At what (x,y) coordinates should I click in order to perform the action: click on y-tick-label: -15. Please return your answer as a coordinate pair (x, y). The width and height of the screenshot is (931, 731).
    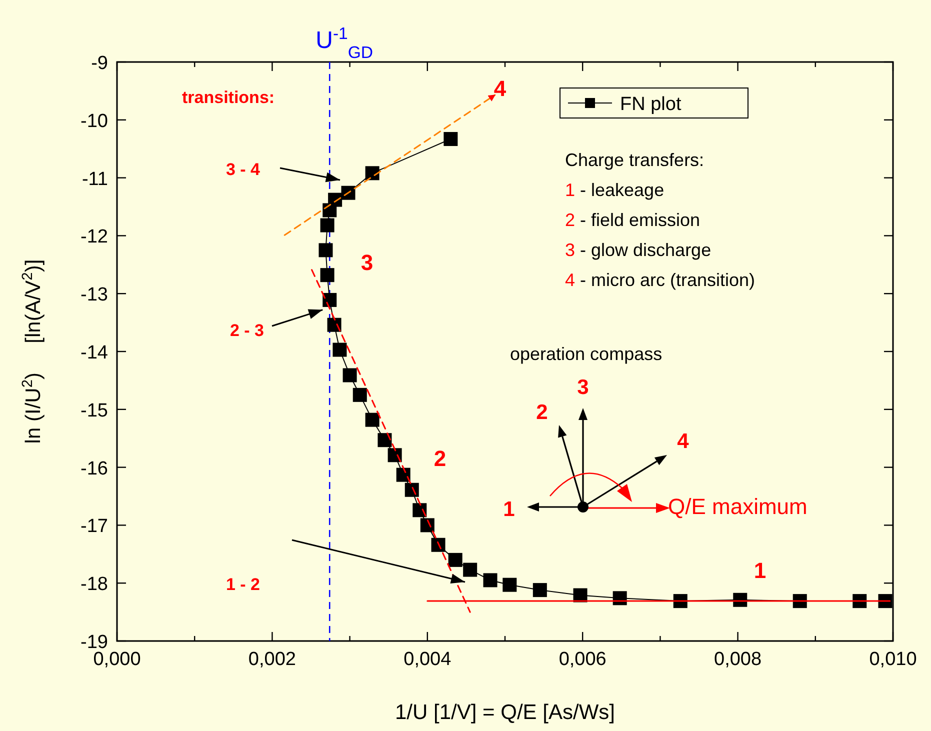
    Looking at the image, I should click on (94, 411).